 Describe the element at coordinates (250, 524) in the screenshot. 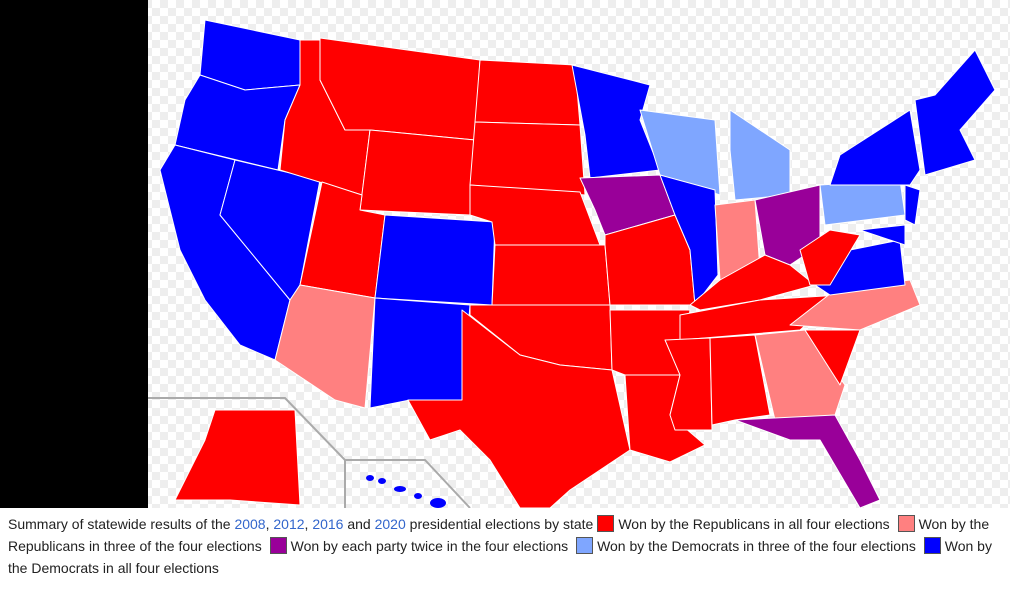

I see `year-link: 2008` at that location.